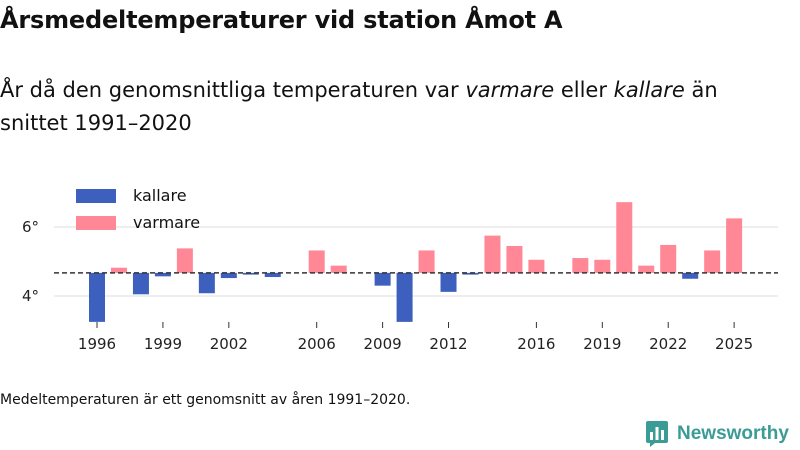 The image size is (800, 450). What do you see at coordinates (96, 195) in the screenshot?
I see `legend-swatch-cold` at bounding box center [96, 195].